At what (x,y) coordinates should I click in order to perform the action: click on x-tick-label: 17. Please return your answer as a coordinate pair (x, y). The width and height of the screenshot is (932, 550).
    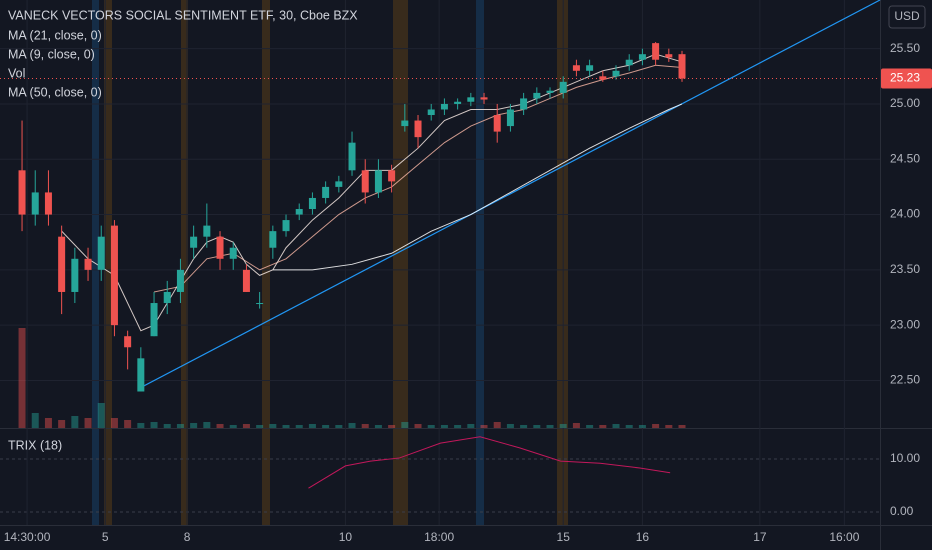
    Looking at the image, I should click on (760, 537).